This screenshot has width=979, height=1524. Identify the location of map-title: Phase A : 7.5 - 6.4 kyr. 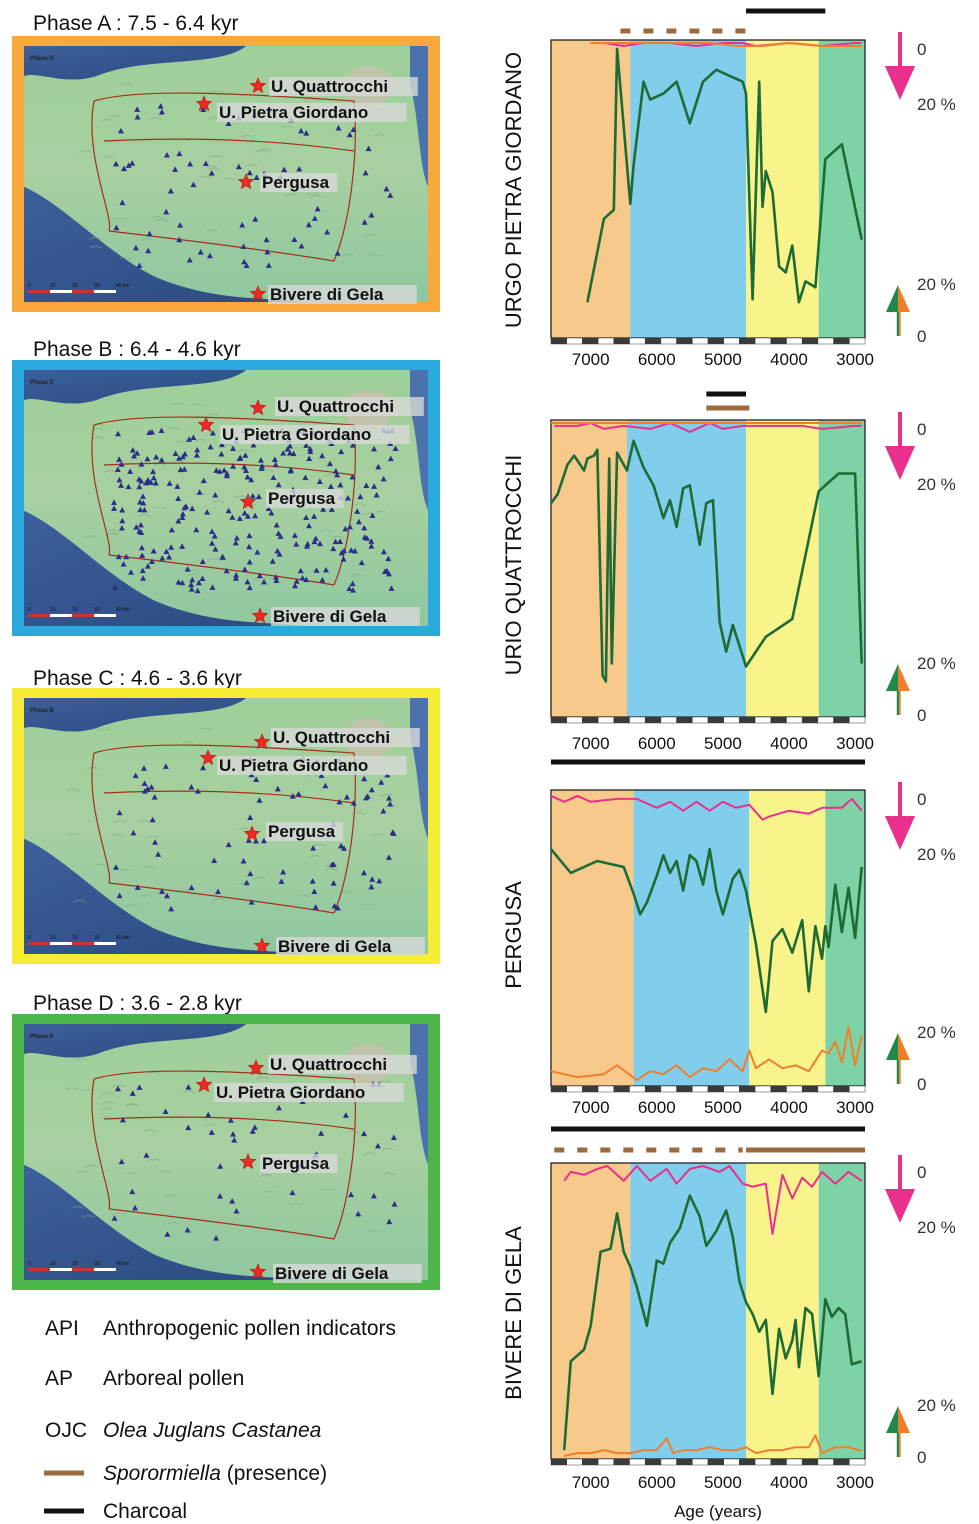
(135, 23).